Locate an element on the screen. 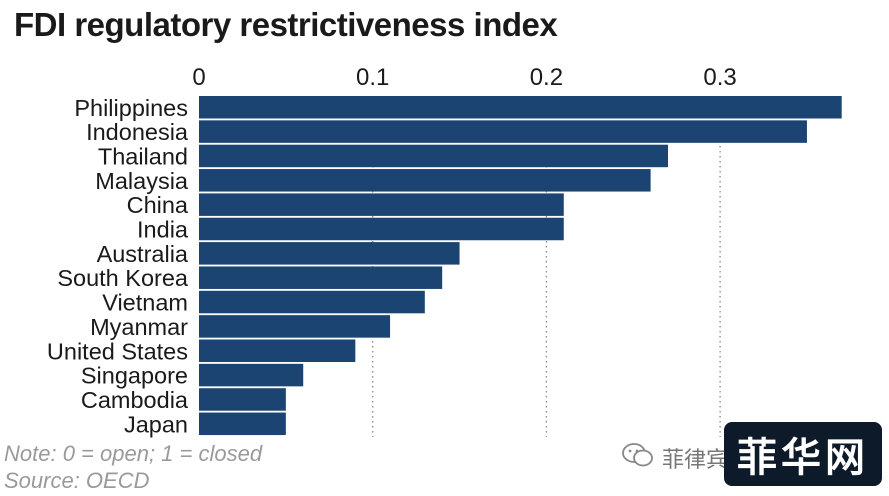 This screenshot has width=889, height=496. watermark: 菲律宾 菲华网 is located at coordinates (753, 454).